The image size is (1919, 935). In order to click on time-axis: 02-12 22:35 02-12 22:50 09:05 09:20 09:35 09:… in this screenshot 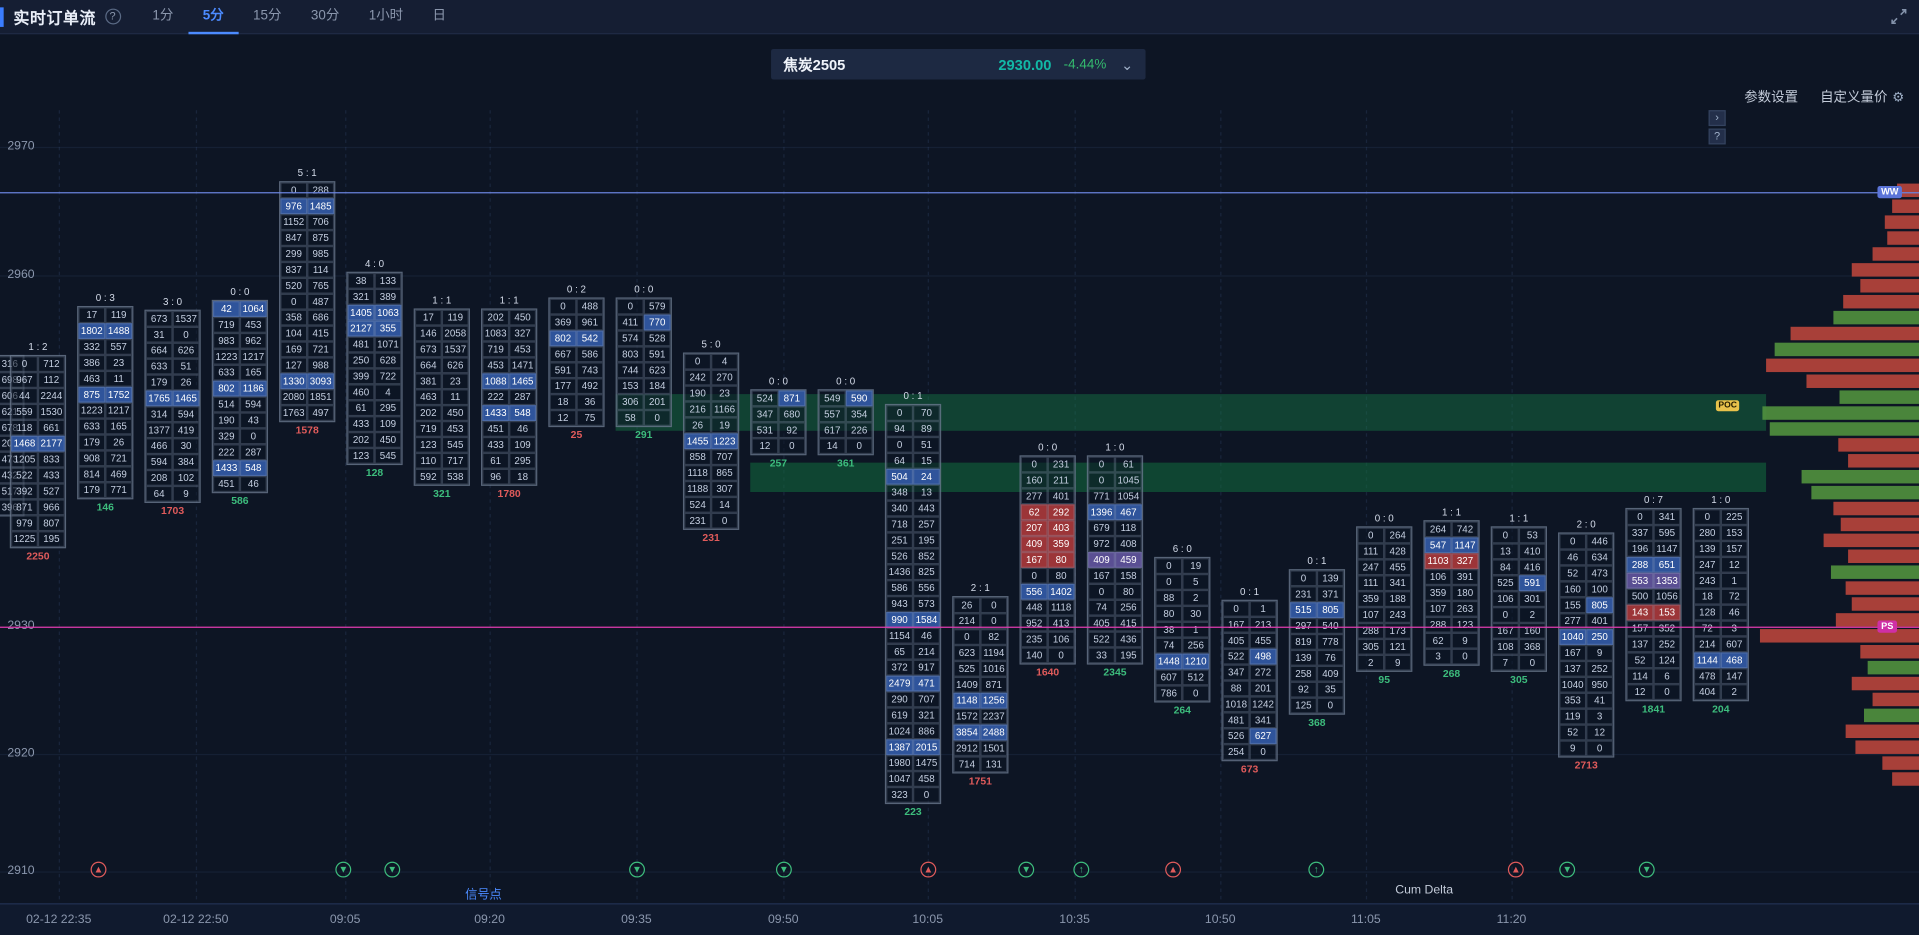, I will do `click(959, 919)`.